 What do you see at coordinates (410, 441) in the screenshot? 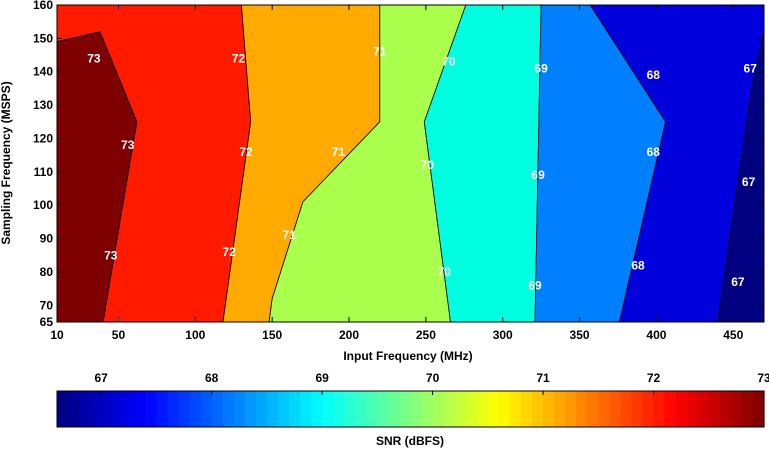
I see `colorbar-label: SNR (dBFS)` at bounding box center [410, 441].